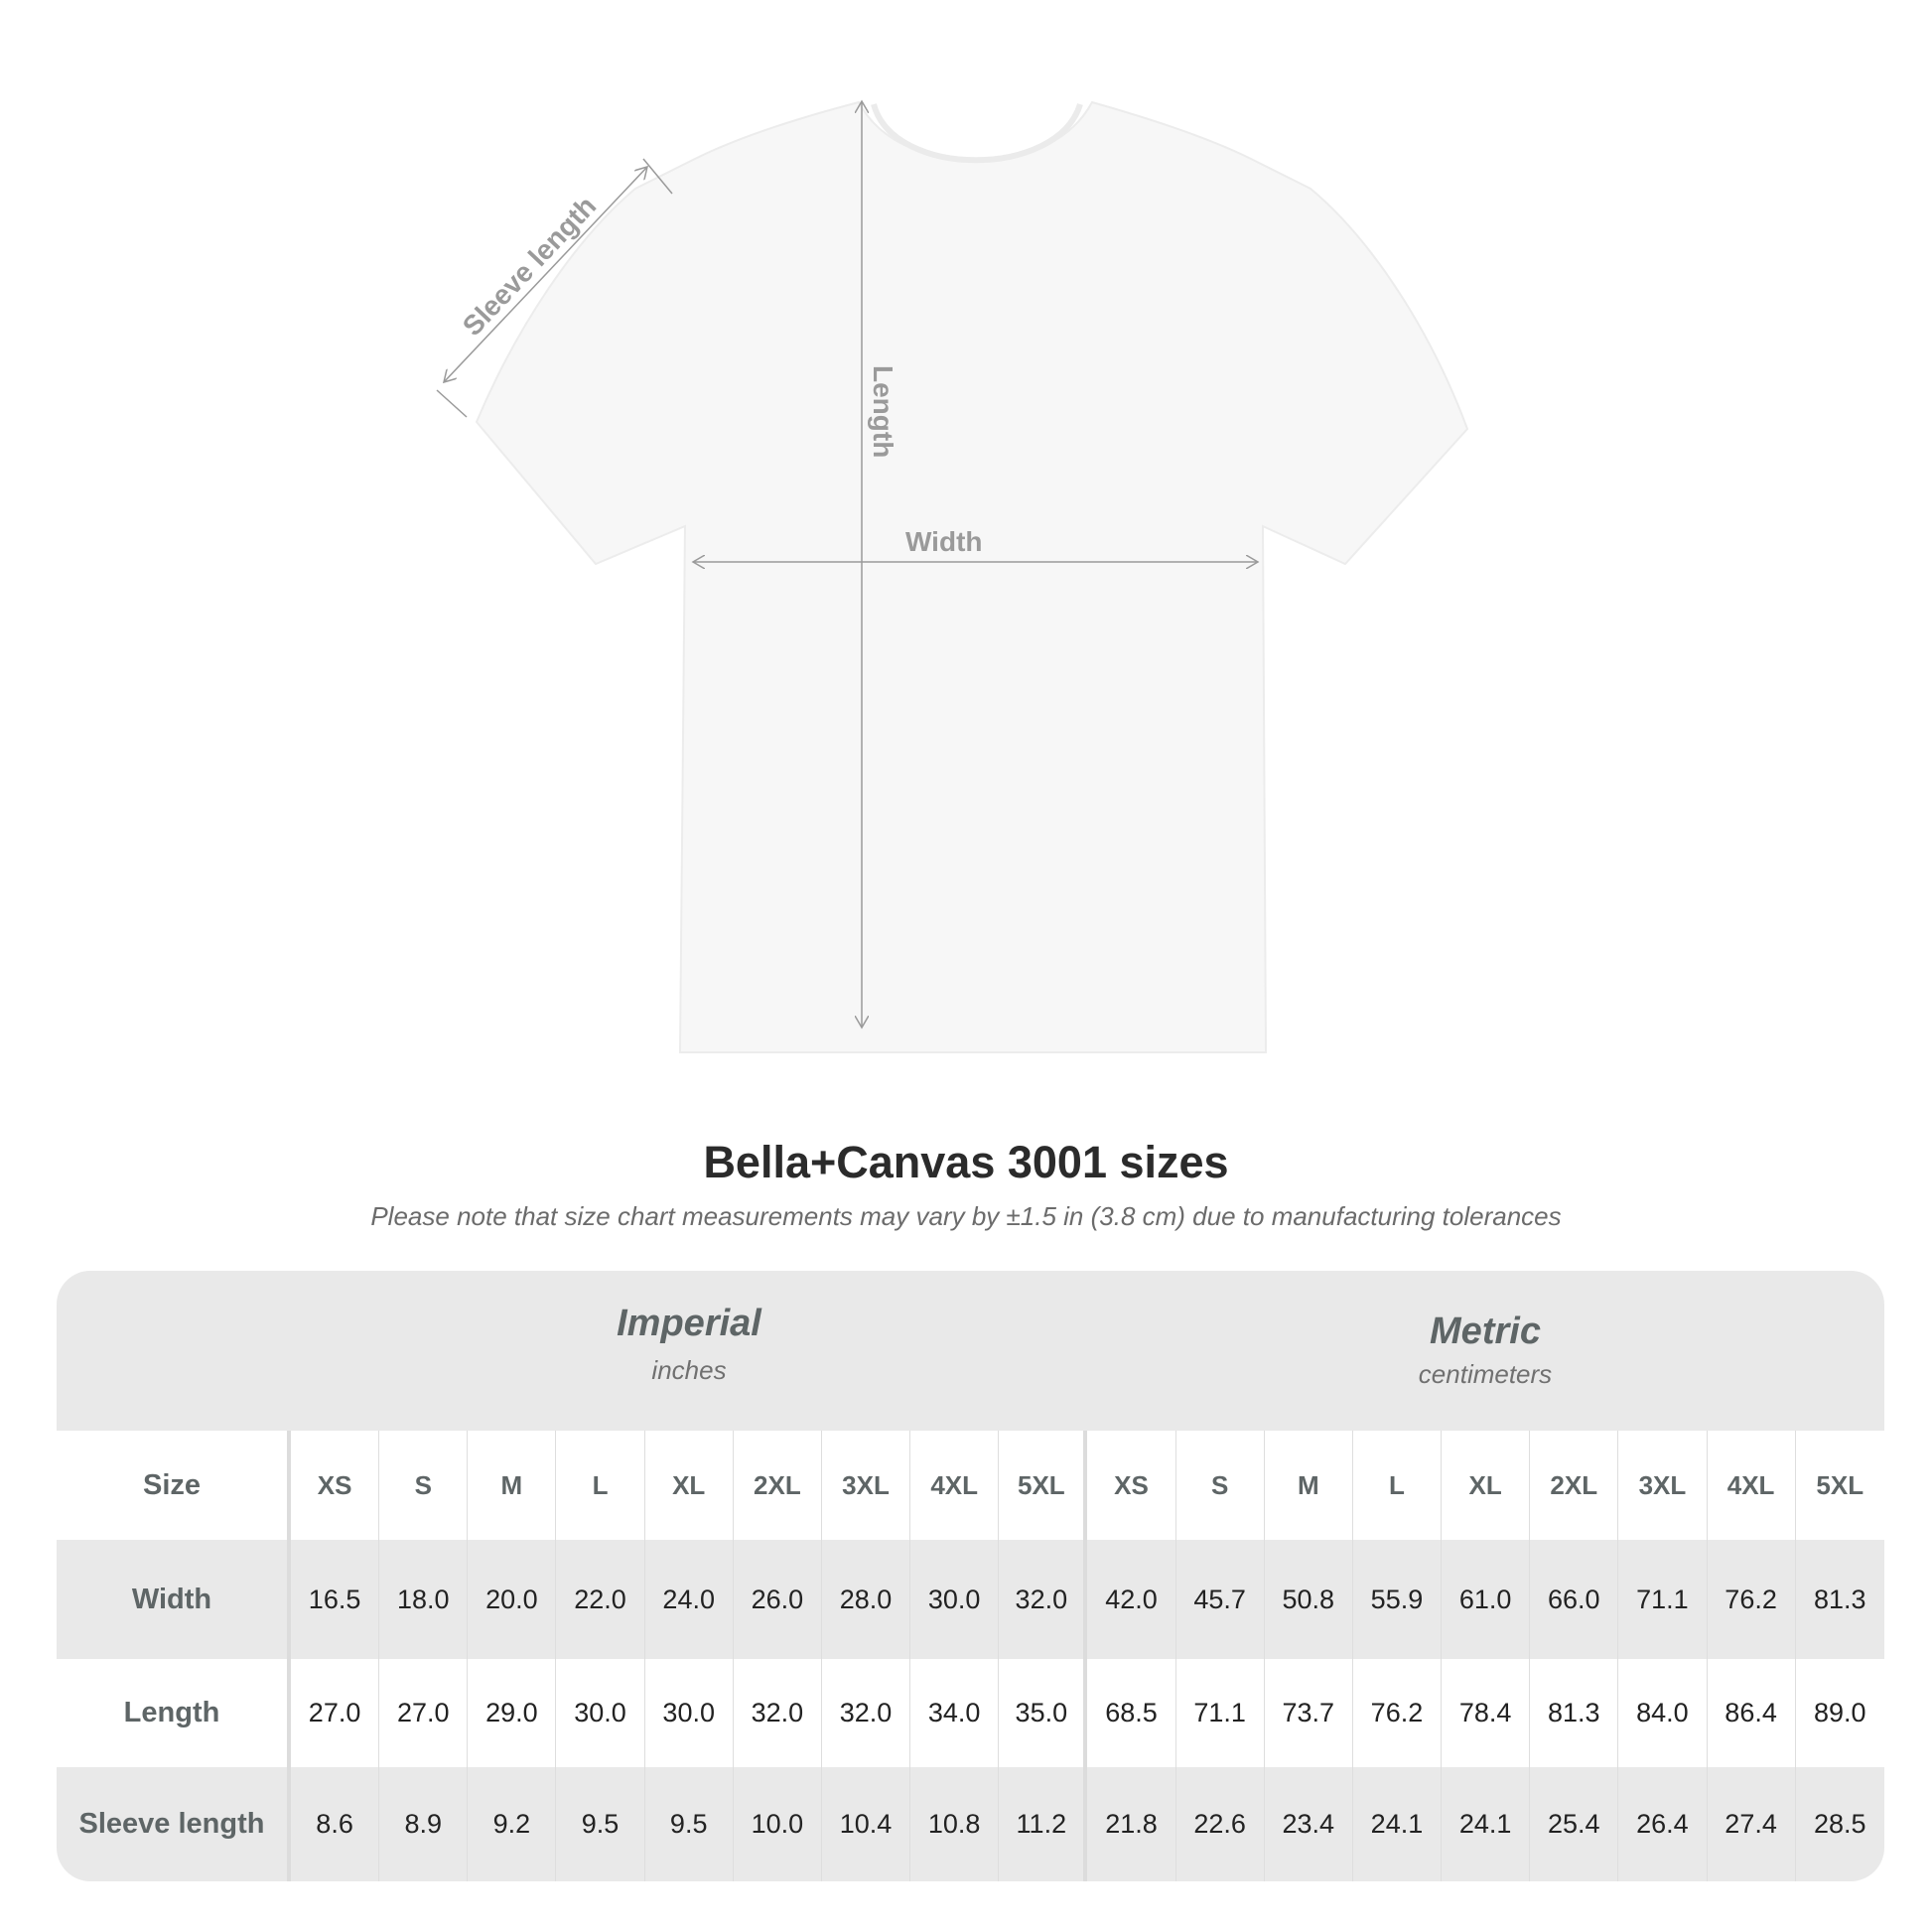  I want to click on table-cell: 34.0, so click(955, 1713).